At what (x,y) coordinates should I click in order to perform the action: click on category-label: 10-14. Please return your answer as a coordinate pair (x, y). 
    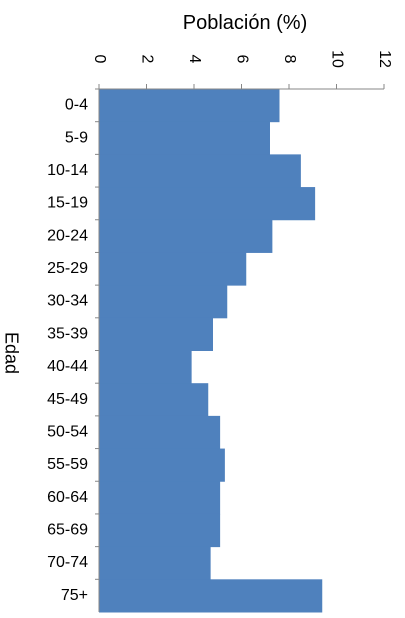
    Looking at the image, I should click on (67, 170).